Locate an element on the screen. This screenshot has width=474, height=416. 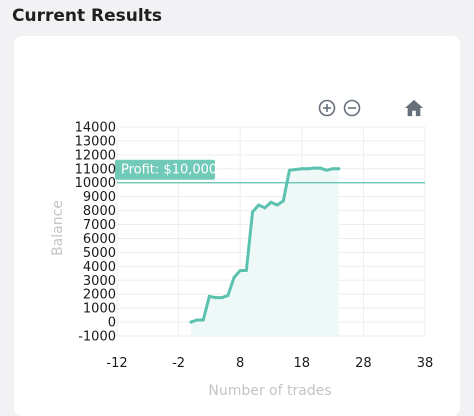
home-icon is located at coordinates (414, 108).